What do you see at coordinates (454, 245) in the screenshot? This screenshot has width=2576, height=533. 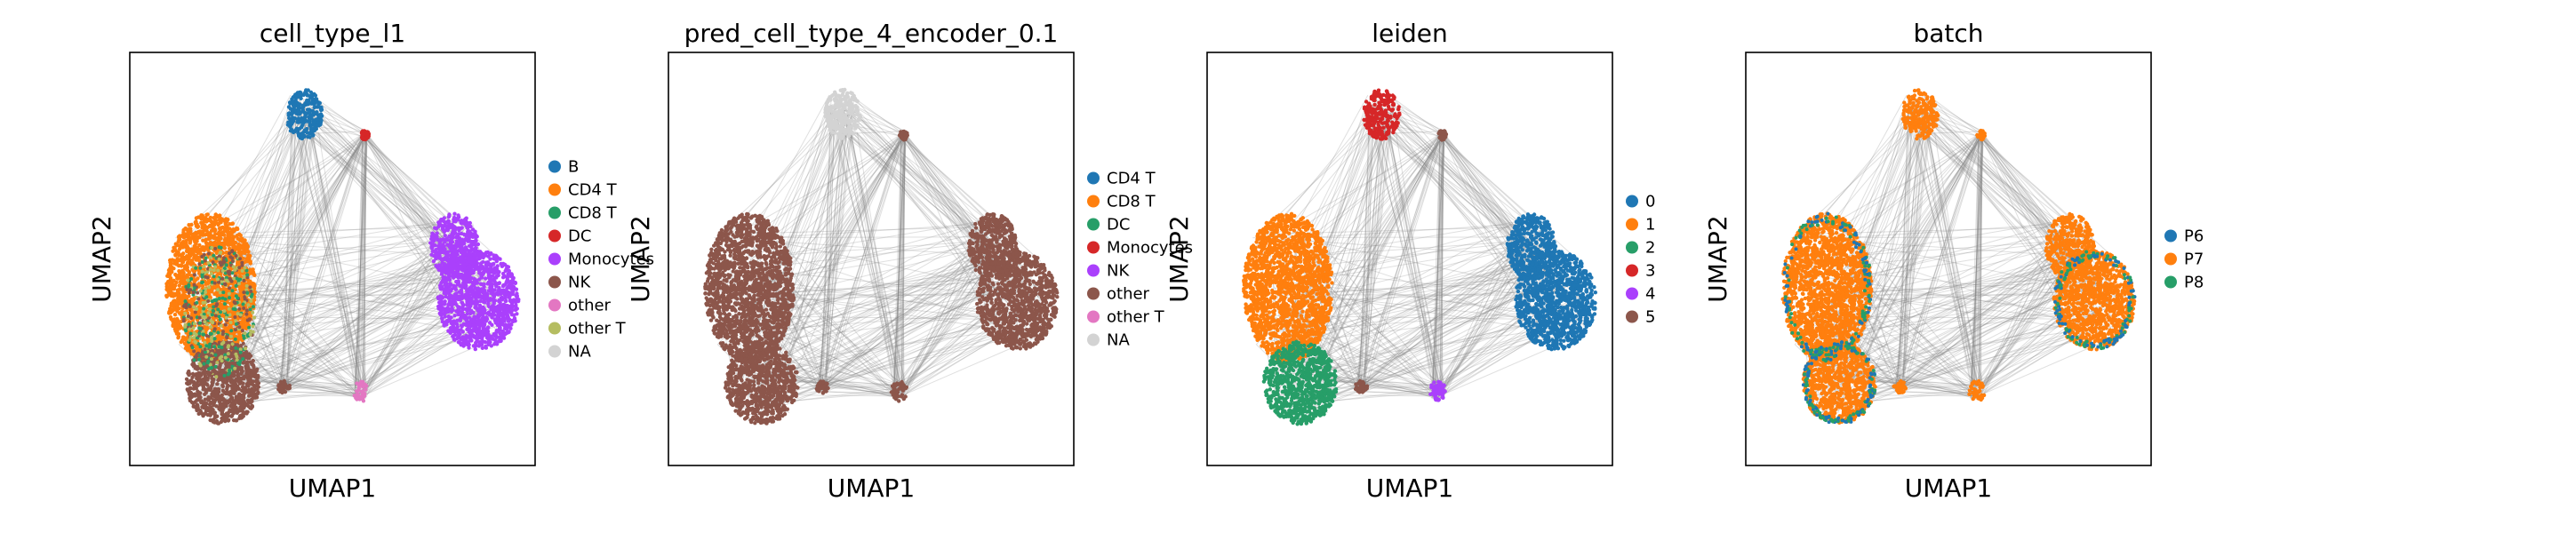 I see `cluster-rightlow` at bounding box center [454, 245].